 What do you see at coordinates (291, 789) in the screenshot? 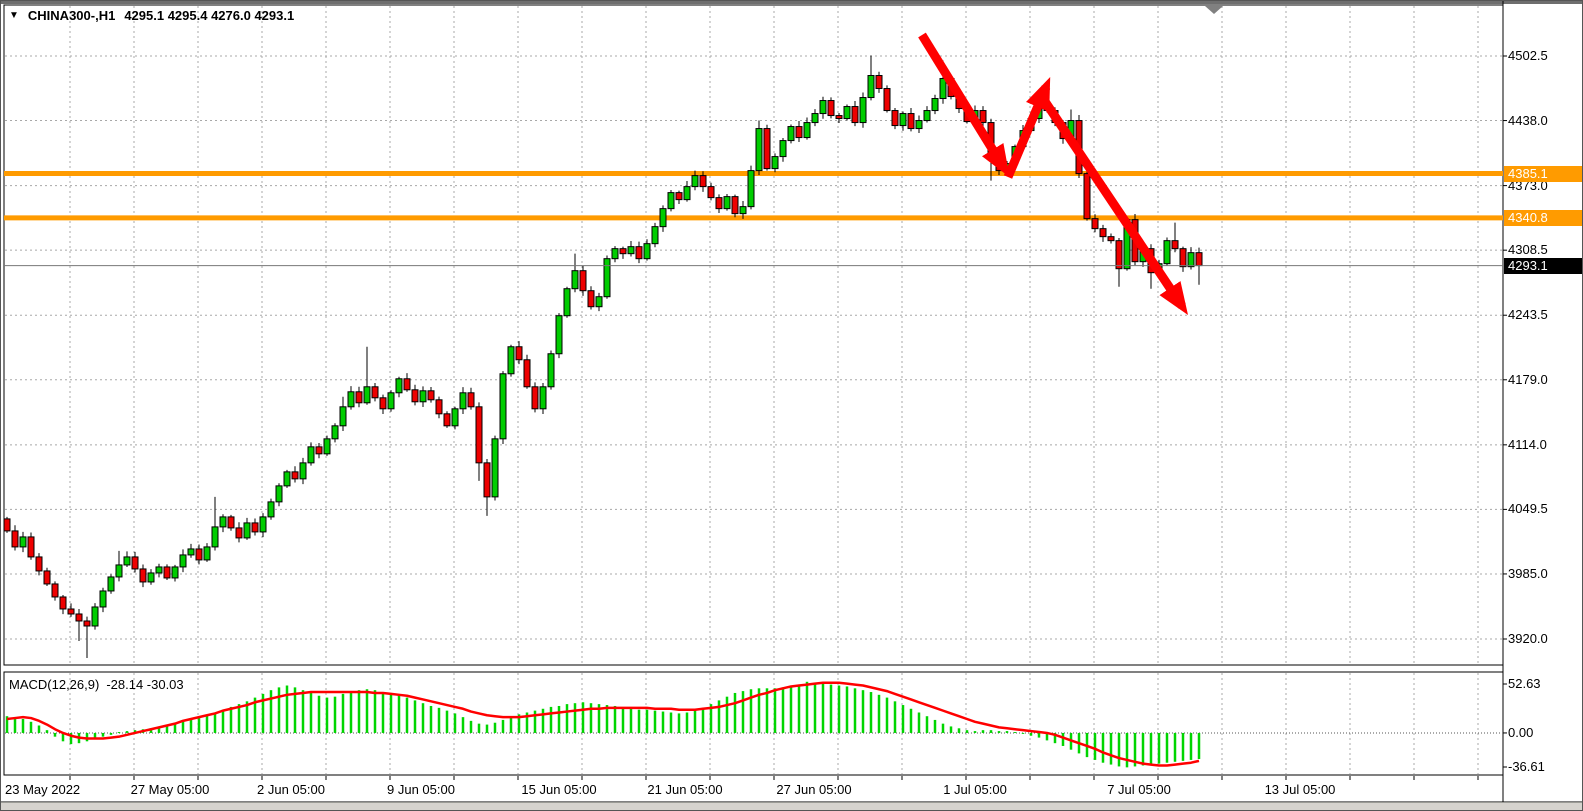
I see `time-axis-label: 2 Jun 05:00` at bounding box center [291, 789].